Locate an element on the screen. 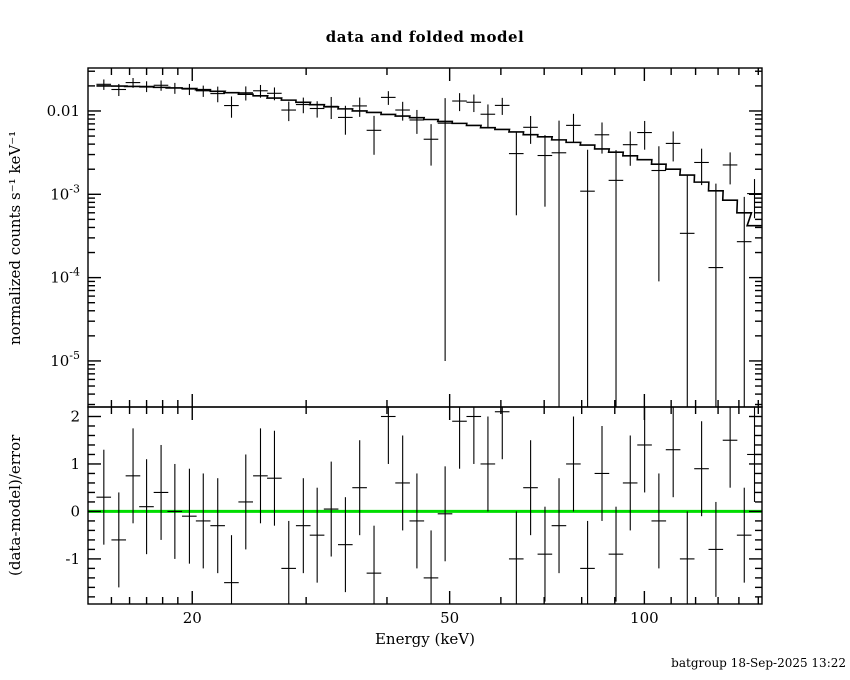 The height and width of the screenshot is (680, 850). footer-timestamp: batgroup 18-Sep-2025 13:22 is located at coordinates (758, 663).